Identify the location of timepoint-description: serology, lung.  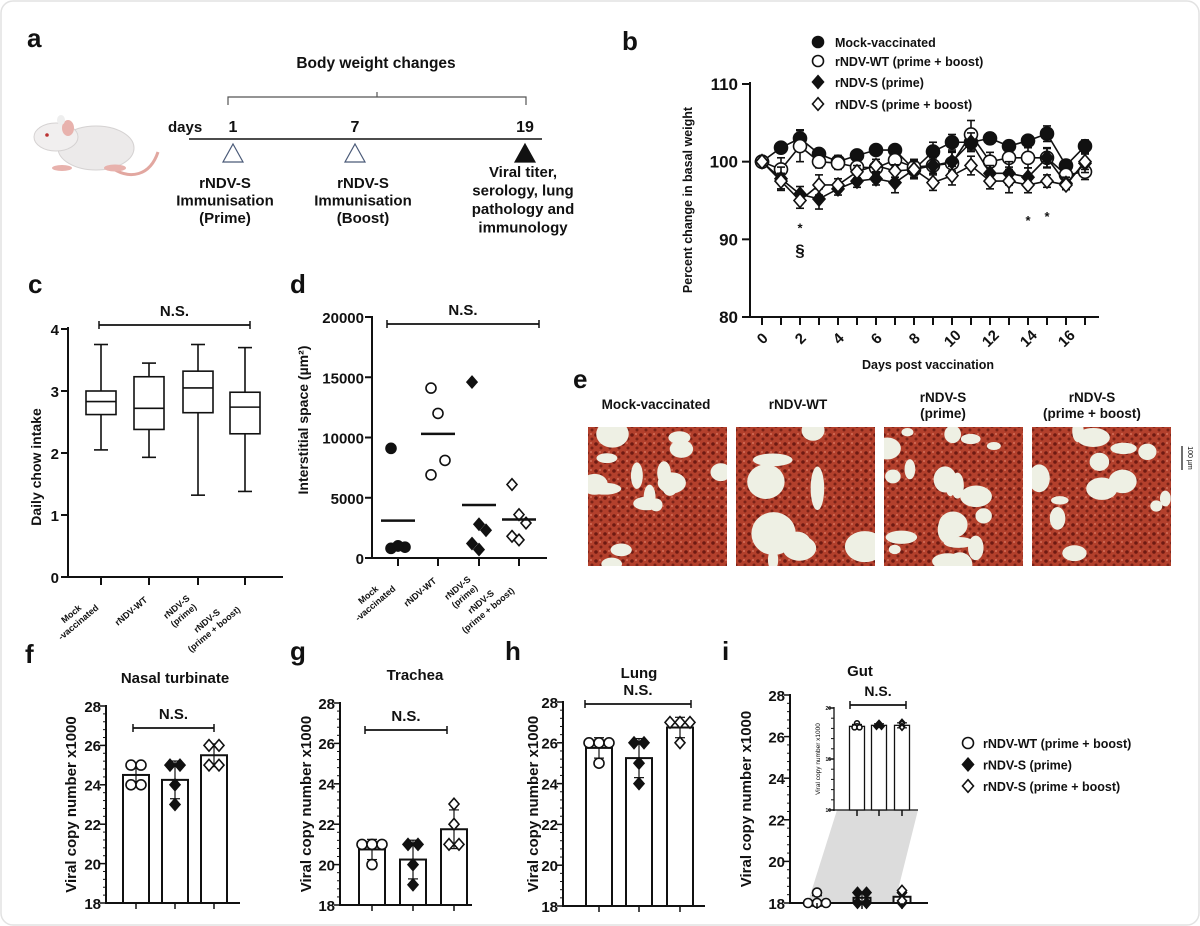
(522, 191).